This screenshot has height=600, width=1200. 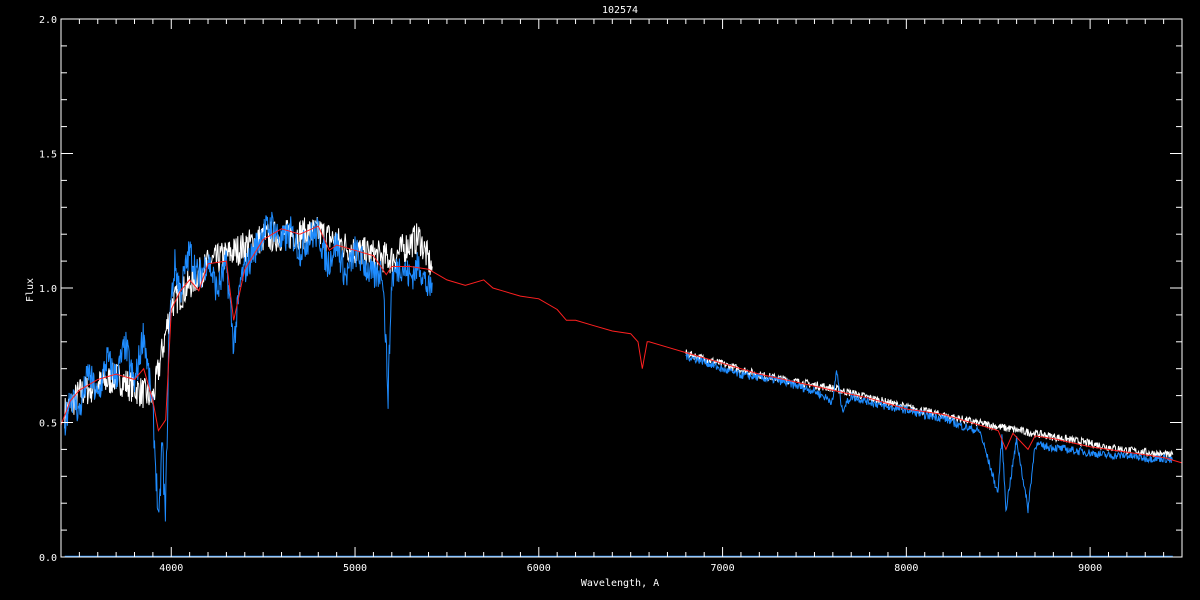 I want to click on x-tick-label: 6000, so click(x=539, y=568).